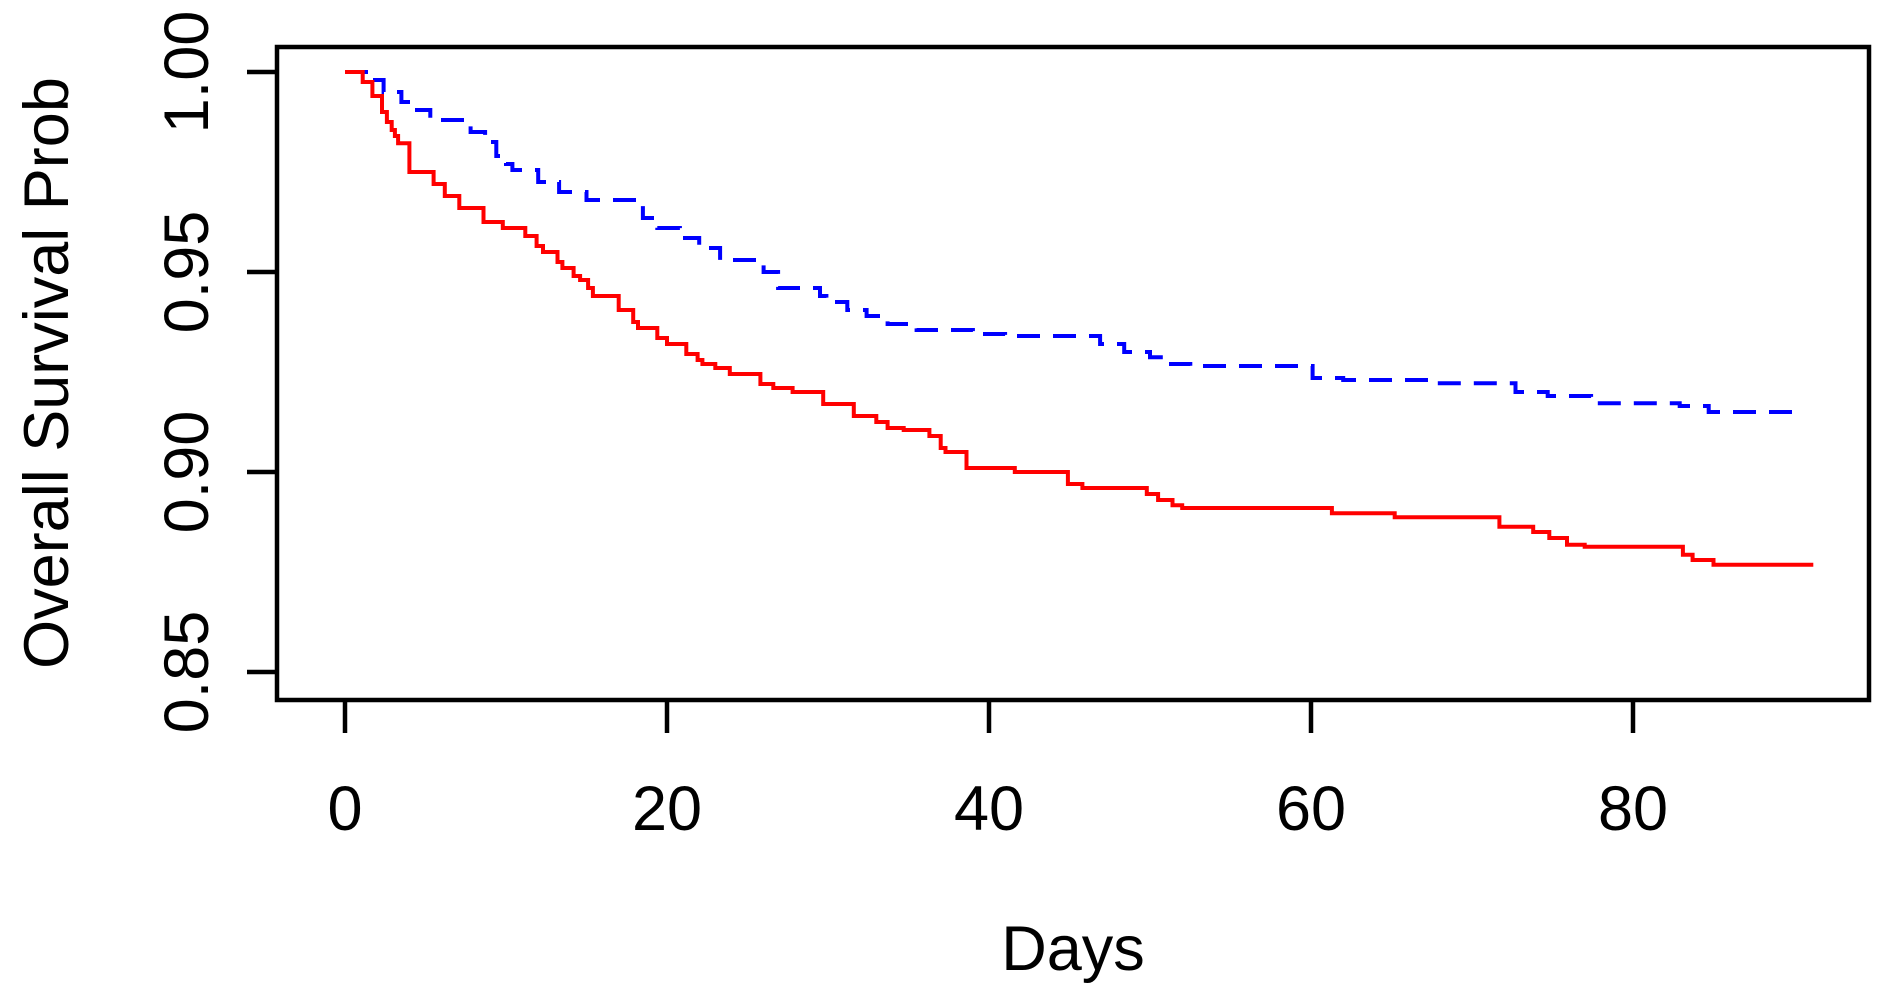 The width and height of the screenshot is (1899, 1004). I want to click on x-tick-label: 40, so click(989, 809).